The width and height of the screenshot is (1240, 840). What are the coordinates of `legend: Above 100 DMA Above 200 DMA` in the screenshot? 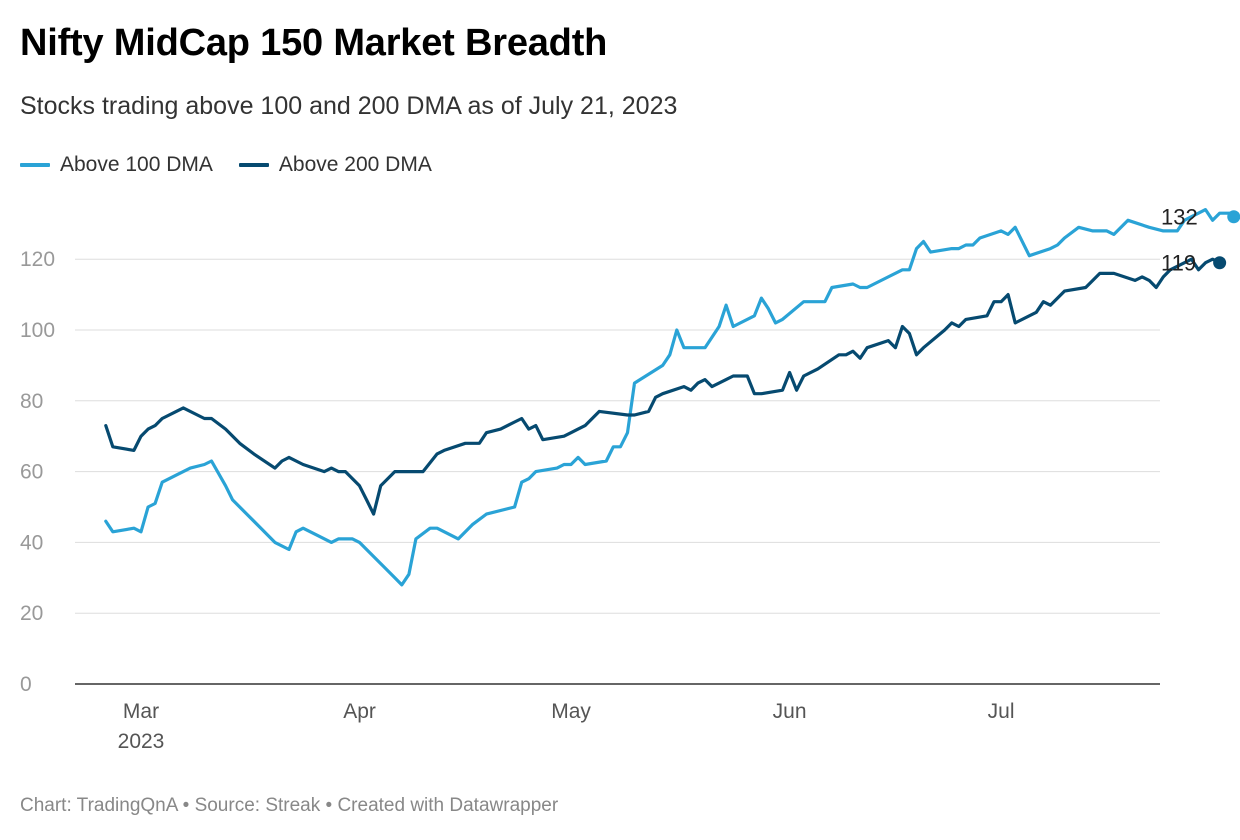 It's located at (239, 165).